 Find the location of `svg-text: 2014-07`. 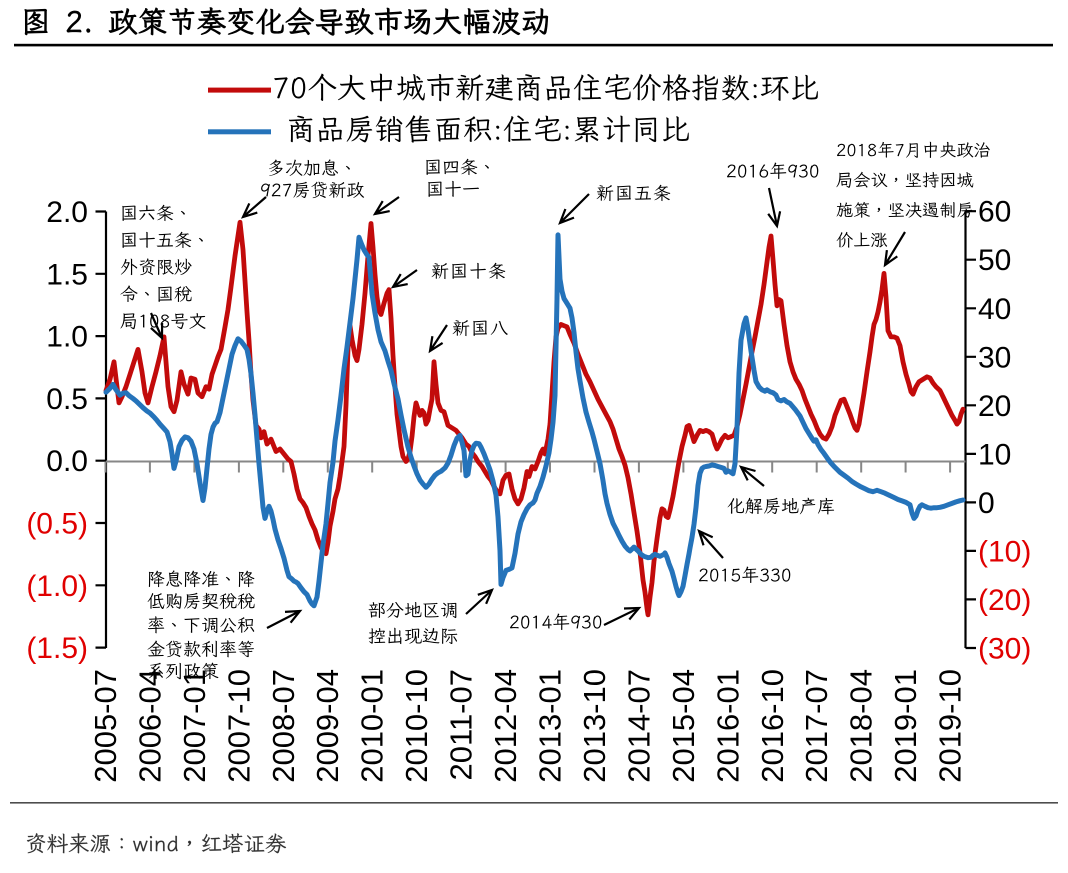

svg-text: 2014-07 is located at coordinates (638, 726).